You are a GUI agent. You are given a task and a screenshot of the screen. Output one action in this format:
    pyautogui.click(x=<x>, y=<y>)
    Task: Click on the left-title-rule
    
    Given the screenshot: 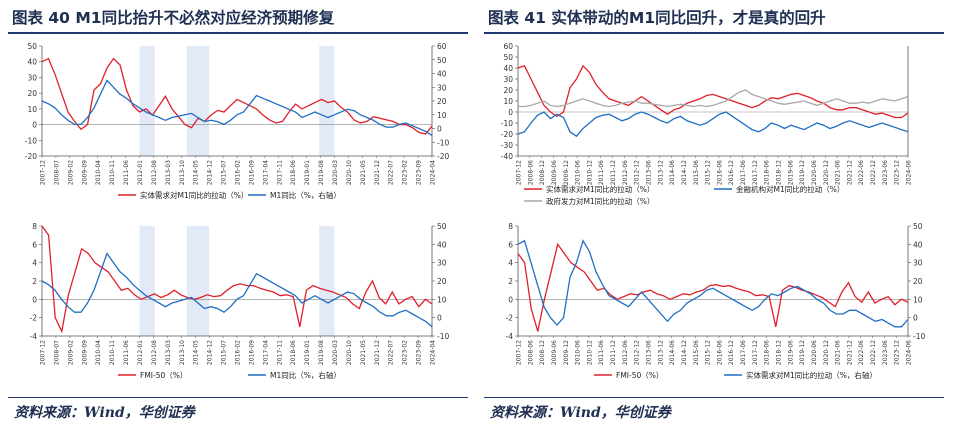 What is the action you would take?
    pyautogui.click(x=238, y=33)
    